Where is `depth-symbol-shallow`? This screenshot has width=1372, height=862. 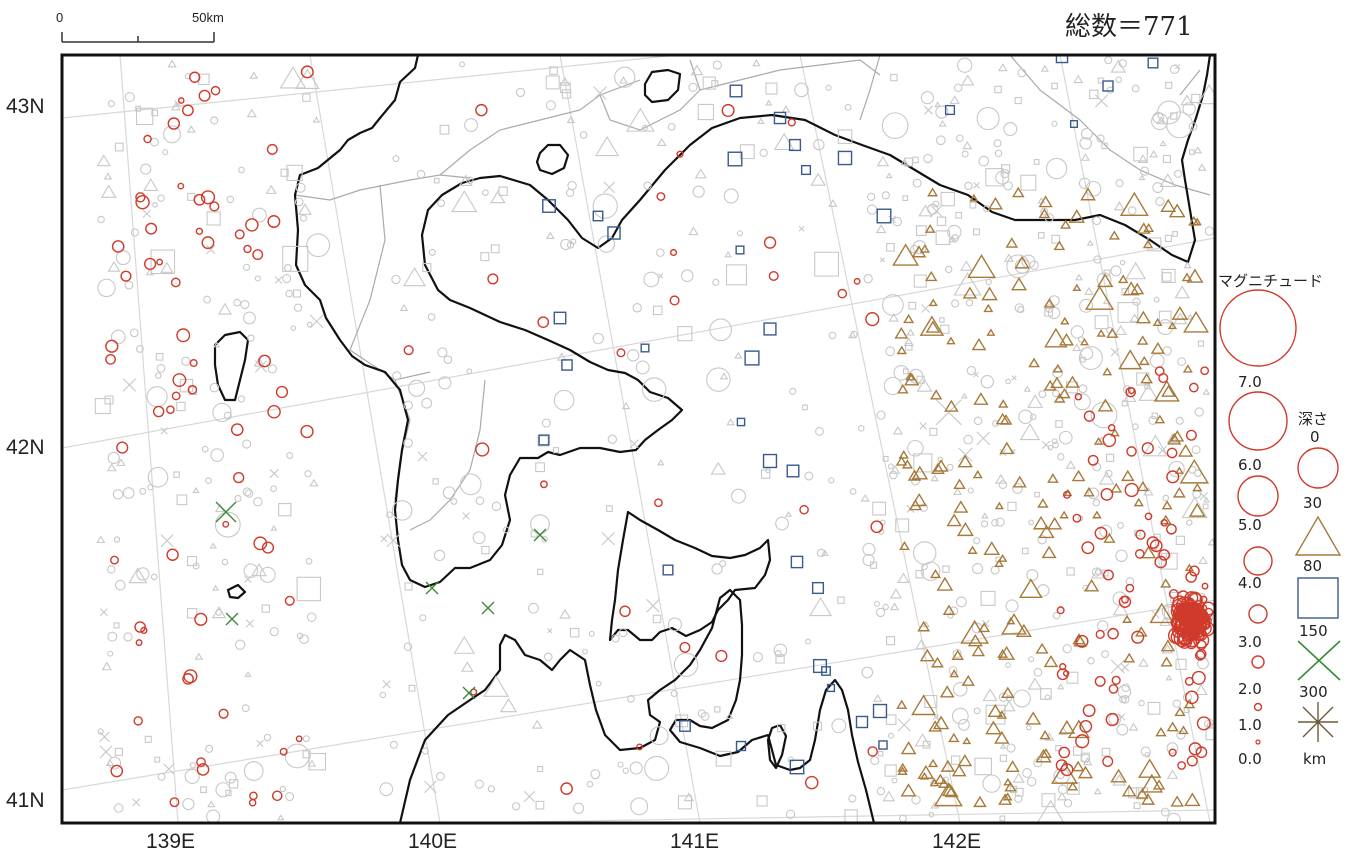 depth-symbol-shallow is located at coordinates (1318, 468).